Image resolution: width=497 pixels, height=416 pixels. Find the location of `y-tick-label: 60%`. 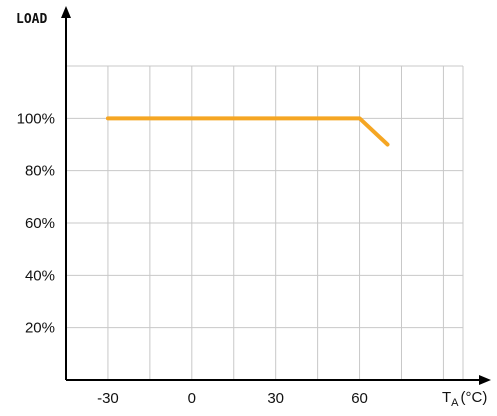

y-tick-label: 60% is located at coordinates (40, 223).